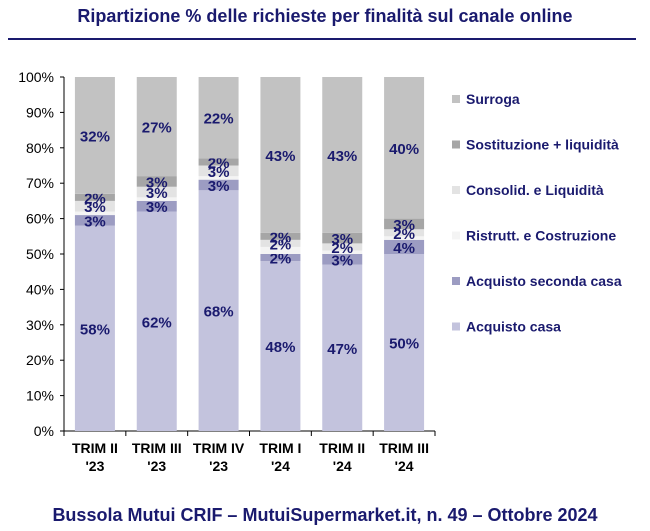  What do you see at coordinates (36, 77) in the screenshot?
I see `y-tick-label: 100%` at bounding box center [36, 77].